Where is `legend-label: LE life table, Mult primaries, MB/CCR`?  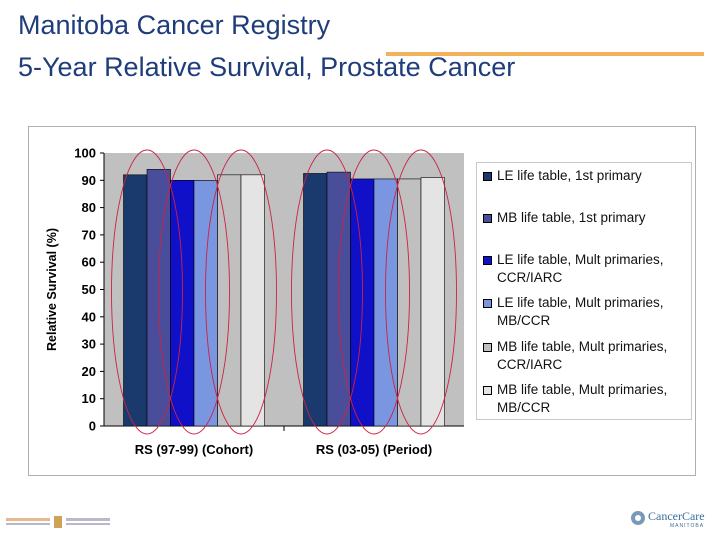
legend-label: LE life table, Mult primaries, MB/CCR is located at coordinates (580, 311).